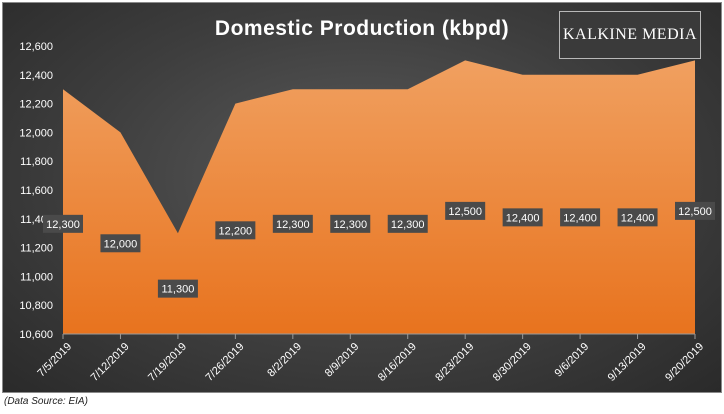 This screenshot has height=414, width=724. What do you see at coordinates (224, 362) in the screenshot?
I see `x-tick-label: 7/26/2019` at bounding box center [224, 362].